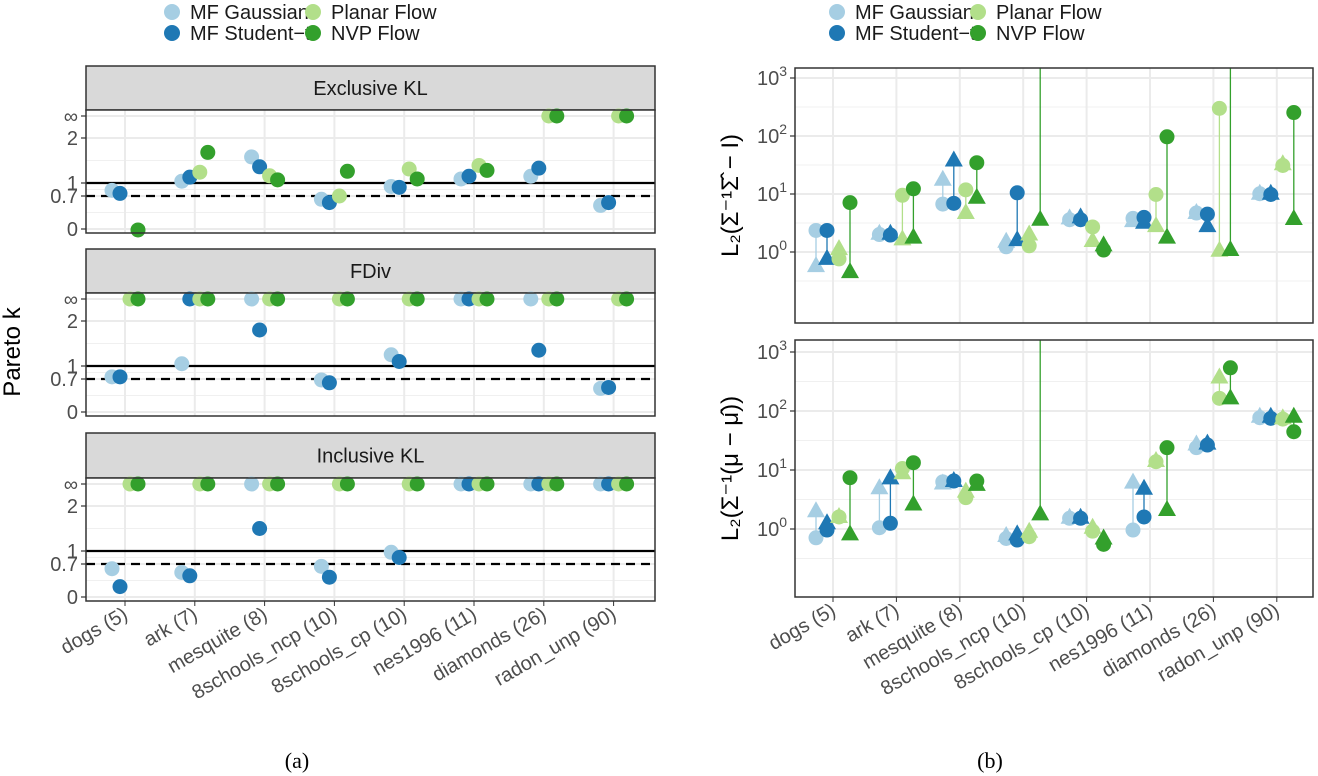 This screenshot has width=1318, height=776. What do you see at coordinates (730, 468) in the screenshot?
I see `y-axis-title: L₂(Σ⁻¹(μ − μ̂))` at bounding box center [730, 468].